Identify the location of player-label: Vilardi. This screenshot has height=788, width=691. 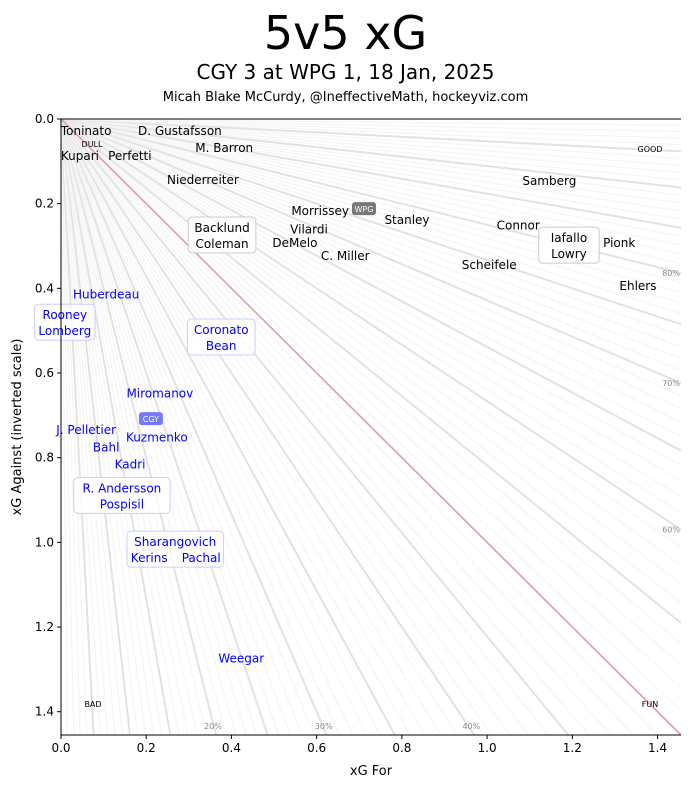
(309, 229).